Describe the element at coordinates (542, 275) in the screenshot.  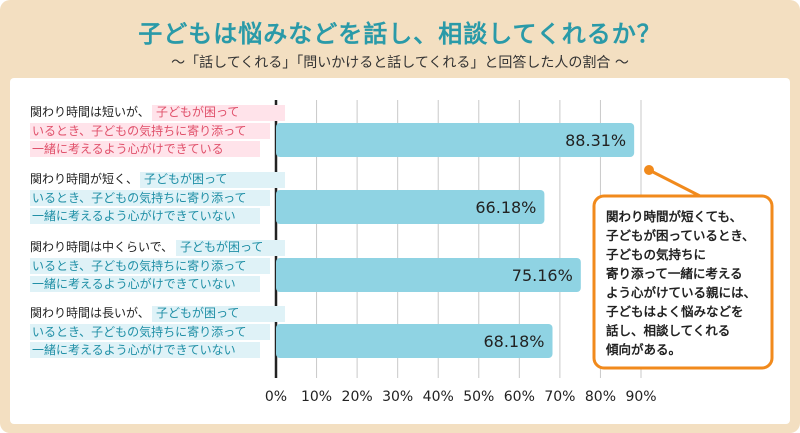
I see `bar-value-label: 75.16%` at that location.